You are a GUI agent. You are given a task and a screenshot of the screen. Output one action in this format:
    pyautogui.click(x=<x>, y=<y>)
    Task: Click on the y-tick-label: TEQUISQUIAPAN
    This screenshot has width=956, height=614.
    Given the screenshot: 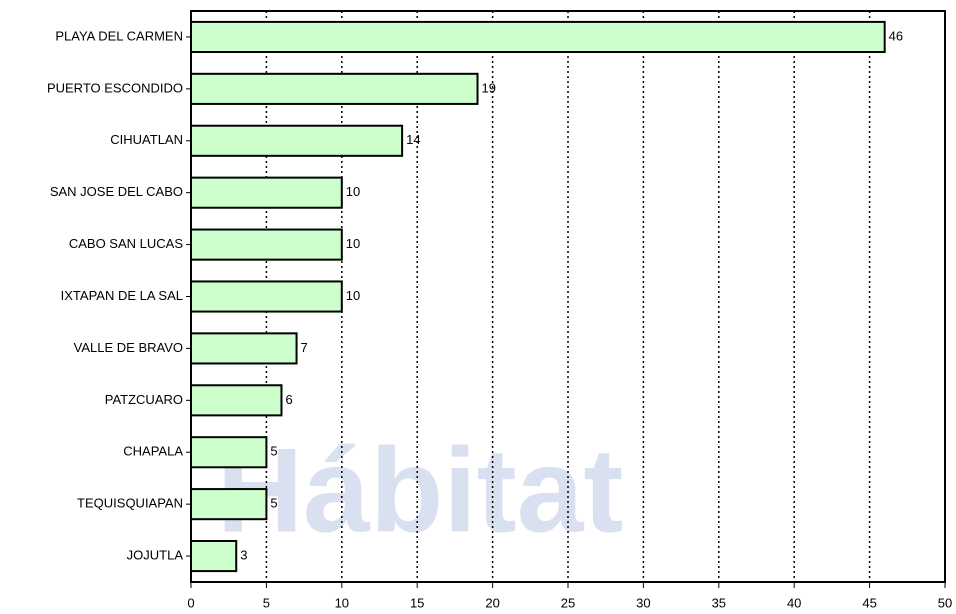 What is the action you would take?
    pyautogui.click(x=130, y=503)
    